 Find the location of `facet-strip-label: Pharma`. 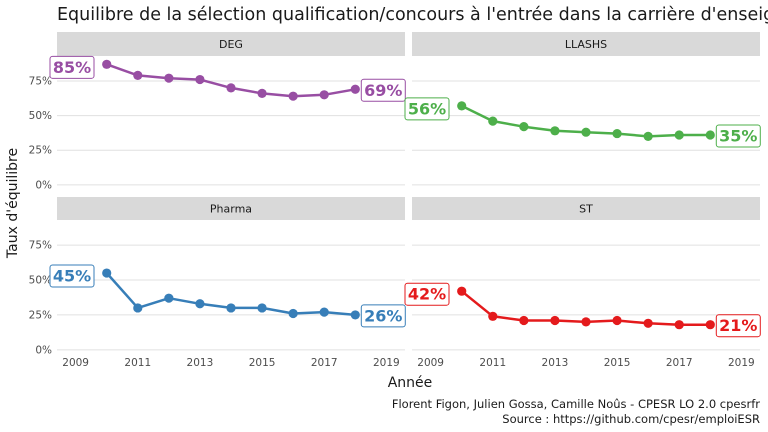

facet-strip-label: Pharma is located at coordinates (231, 209).